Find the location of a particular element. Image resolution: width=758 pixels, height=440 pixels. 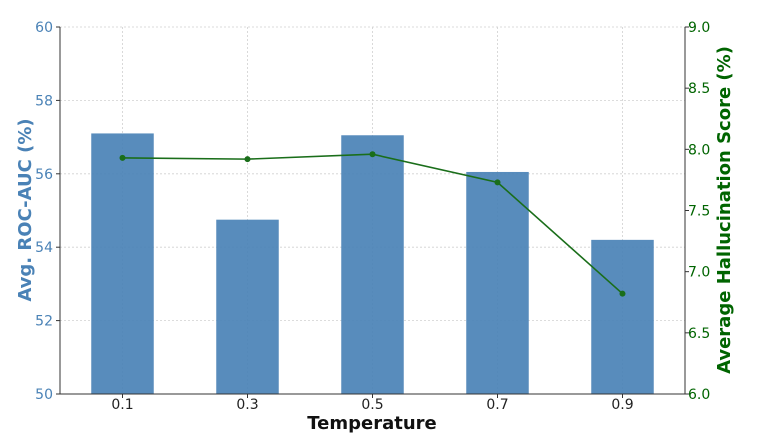

left-y-axis-label: Avg. ROC-AUC (%) is located at coordinates (25, 209).